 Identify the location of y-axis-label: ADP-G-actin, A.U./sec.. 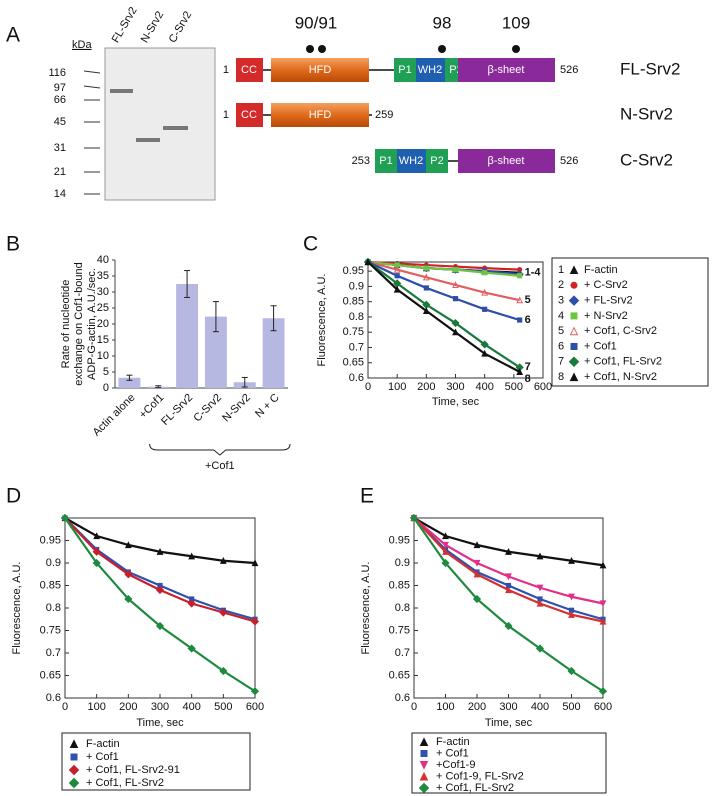
(92, 324).